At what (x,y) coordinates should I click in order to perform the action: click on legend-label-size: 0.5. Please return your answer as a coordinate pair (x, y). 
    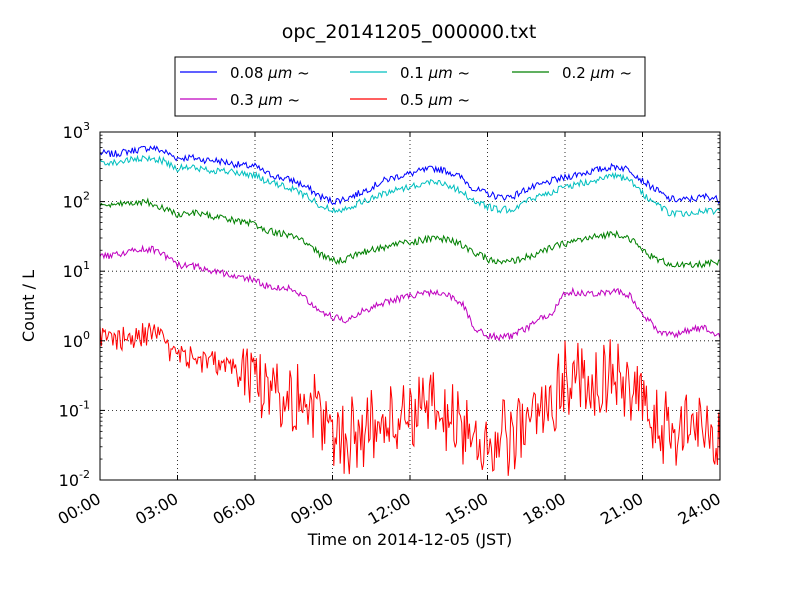
    Looking at the image, I should click on (414, 100).